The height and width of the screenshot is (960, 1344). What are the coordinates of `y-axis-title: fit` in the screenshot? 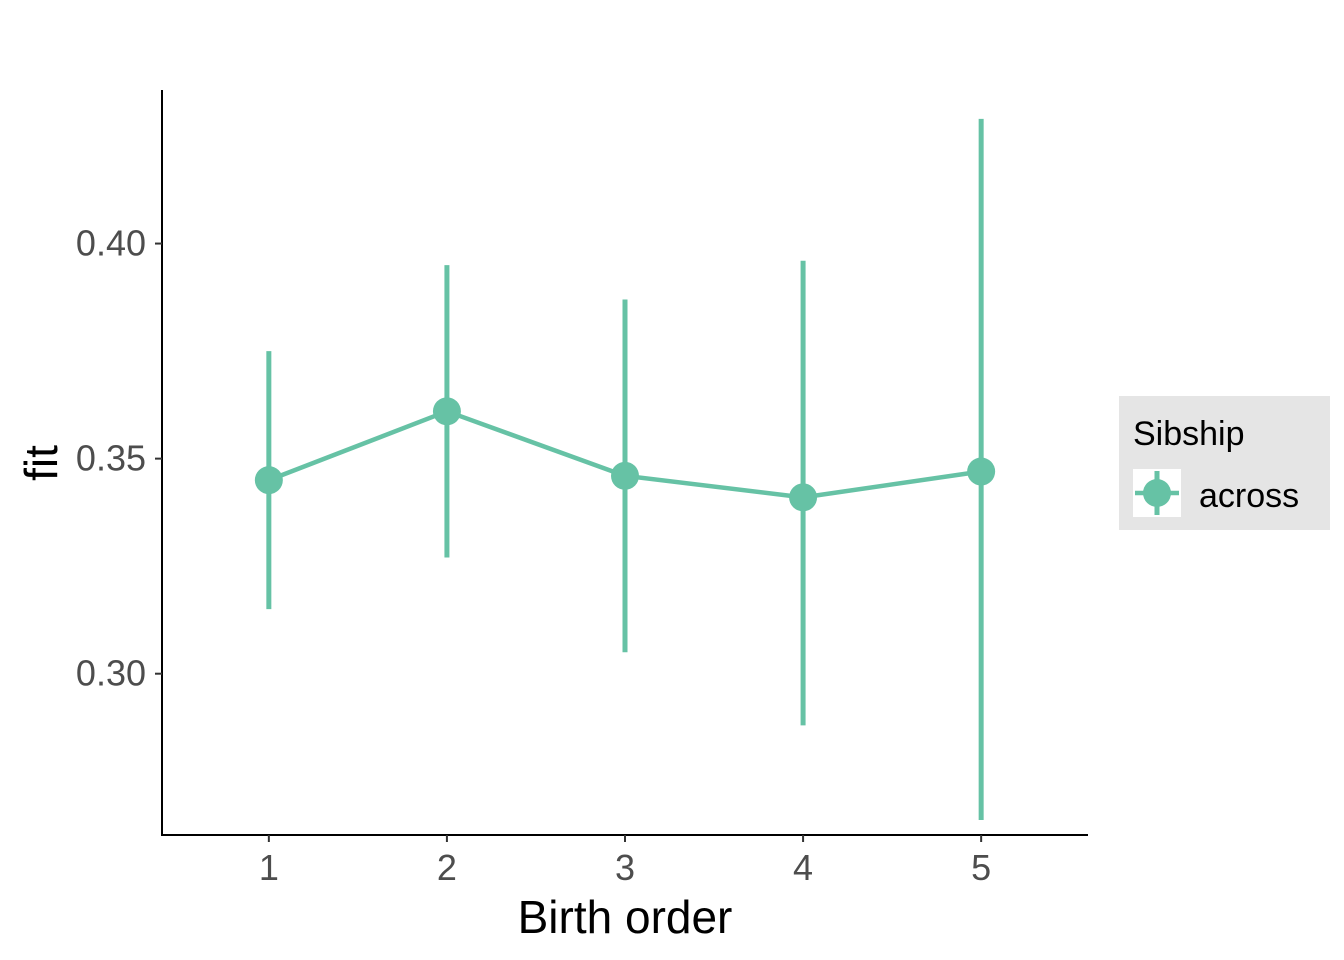 It's located at (41, 463).